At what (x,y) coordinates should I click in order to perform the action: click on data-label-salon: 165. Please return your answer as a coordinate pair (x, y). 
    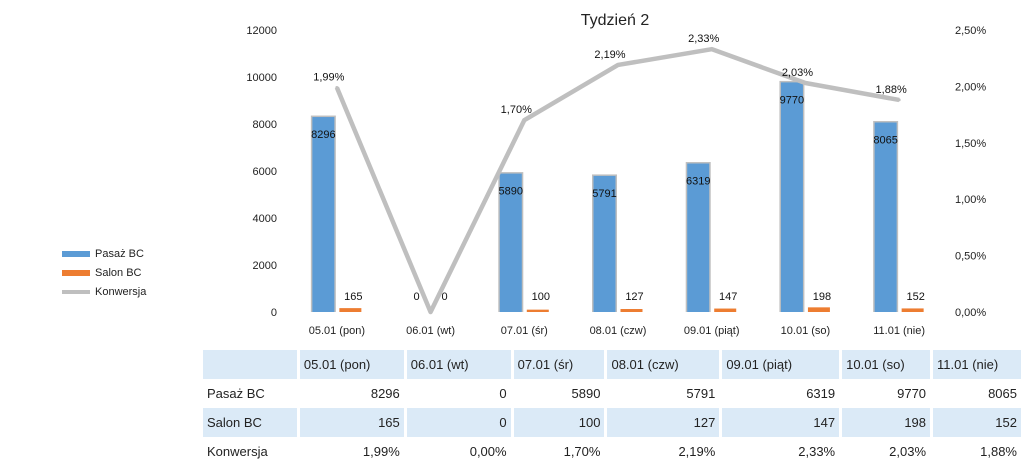
    Looking at the image, I should click on (353, 297).